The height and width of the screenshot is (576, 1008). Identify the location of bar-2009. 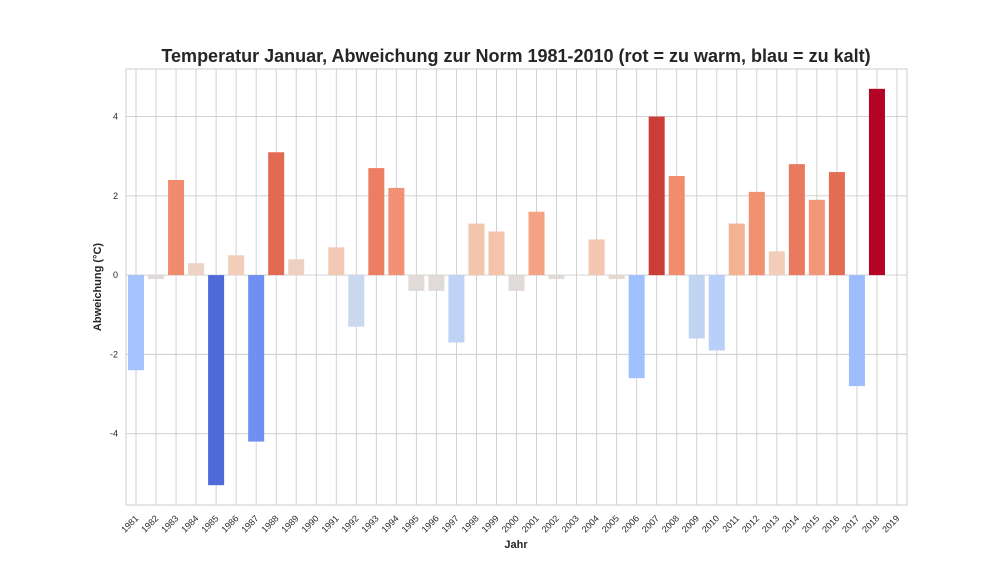
(696, 307).